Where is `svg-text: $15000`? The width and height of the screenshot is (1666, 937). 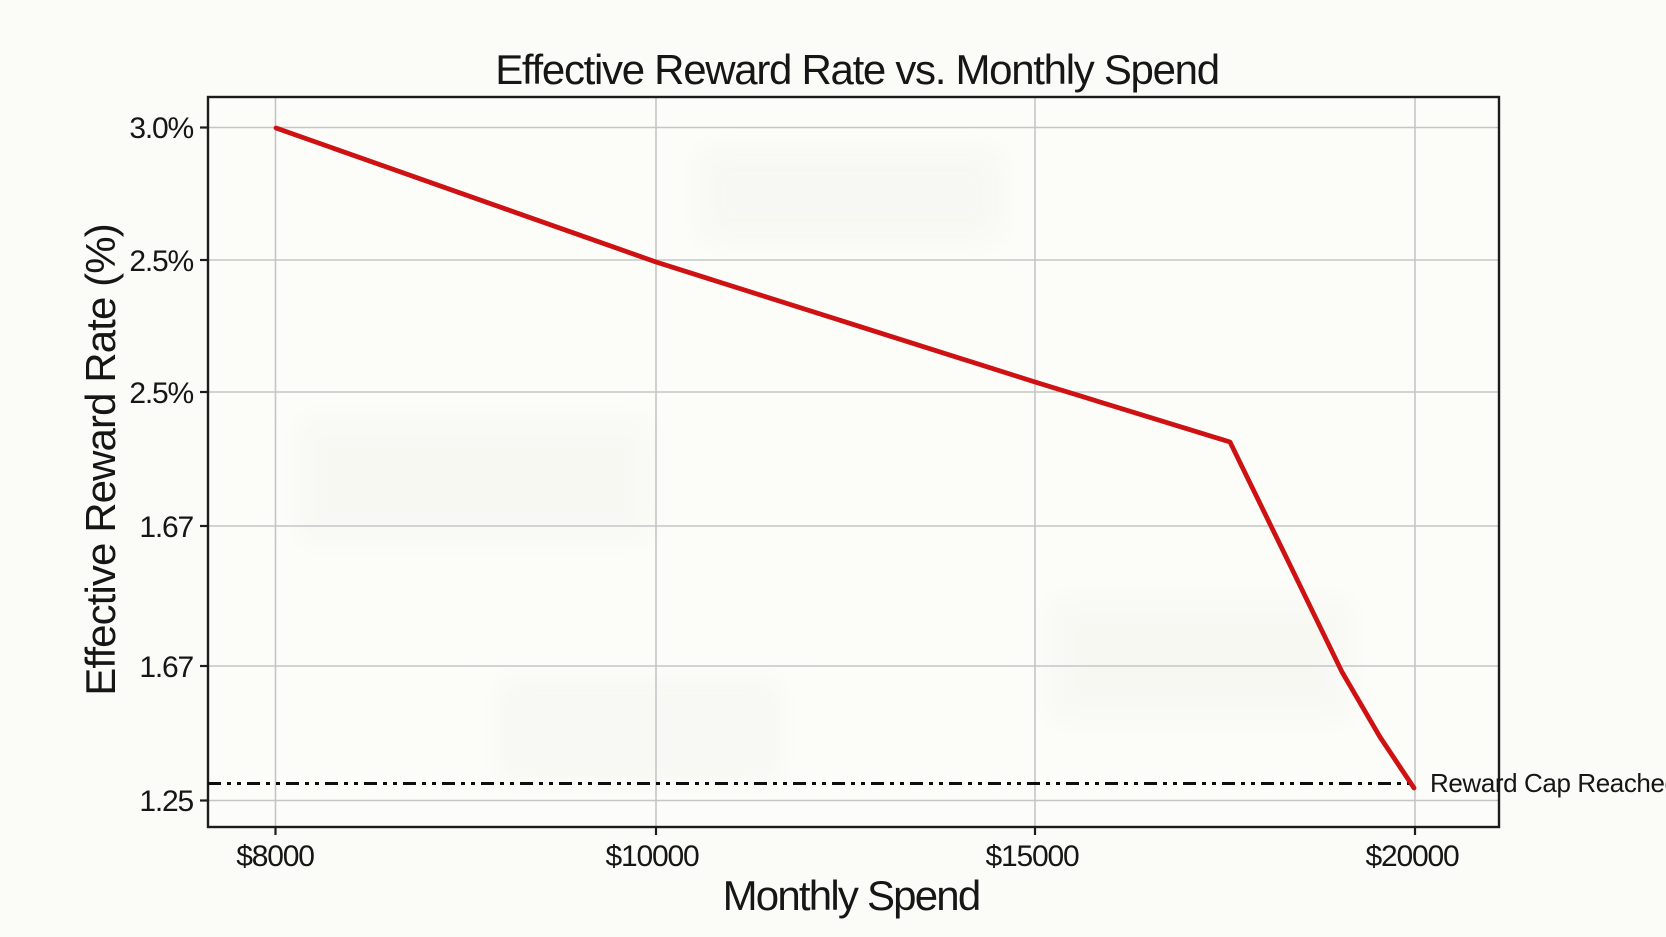
svg-text: $15000 is located at coordinates (1032, 856).